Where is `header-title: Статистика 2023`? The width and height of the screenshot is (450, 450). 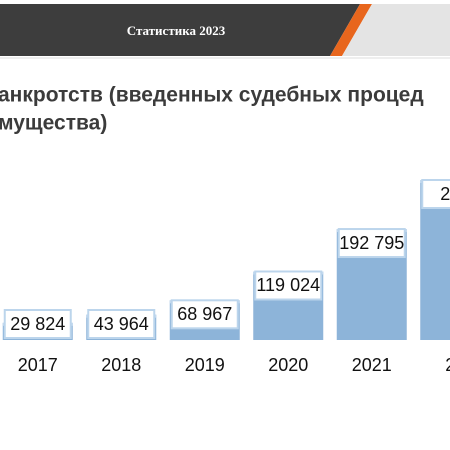 header-title: Статистика 2023 is located at coordinates (176, 30).